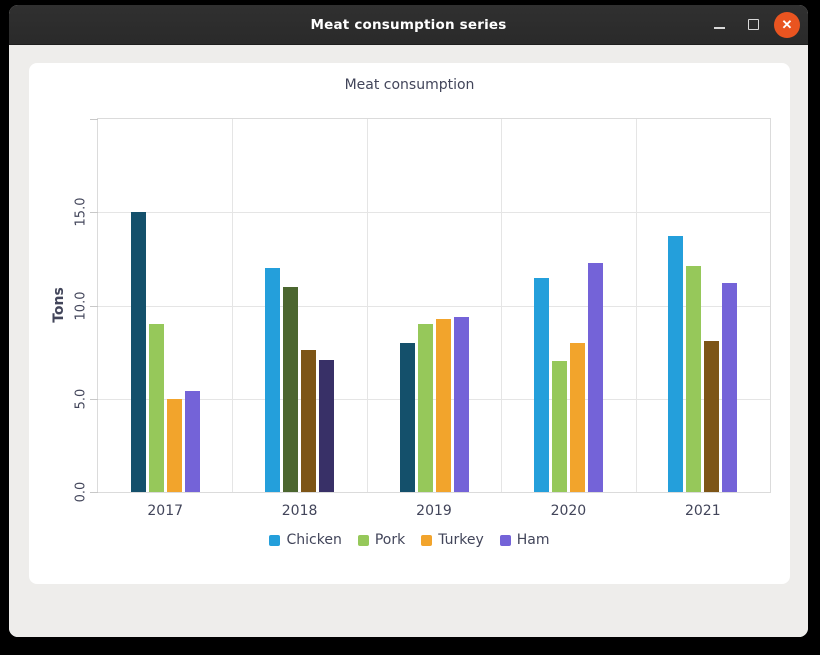 This screenshot has width=820, height=655. What do you see at coordinates (309, 421) in the screenshot?
I see `bar-turkey-2018` at bounding box center [309, 421].